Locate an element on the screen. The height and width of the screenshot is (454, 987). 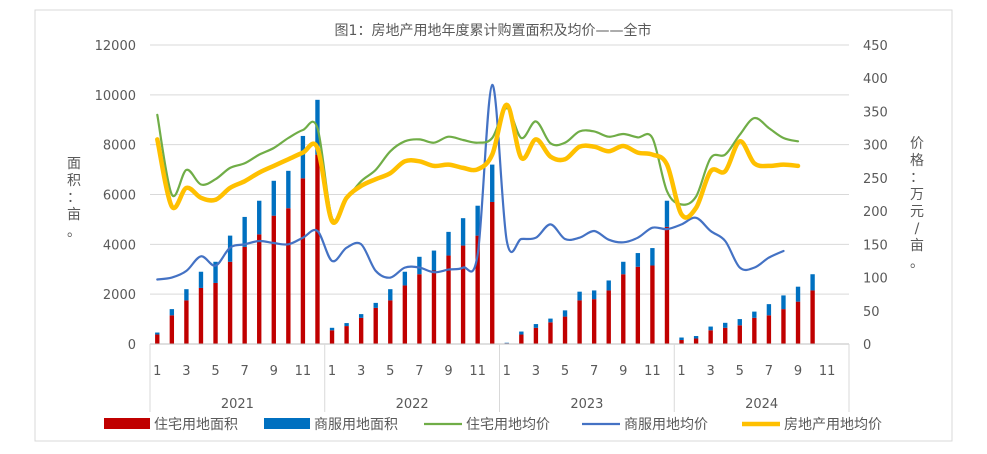
legend-label: 房地产用地均价 is located at coordinates (833, 425).